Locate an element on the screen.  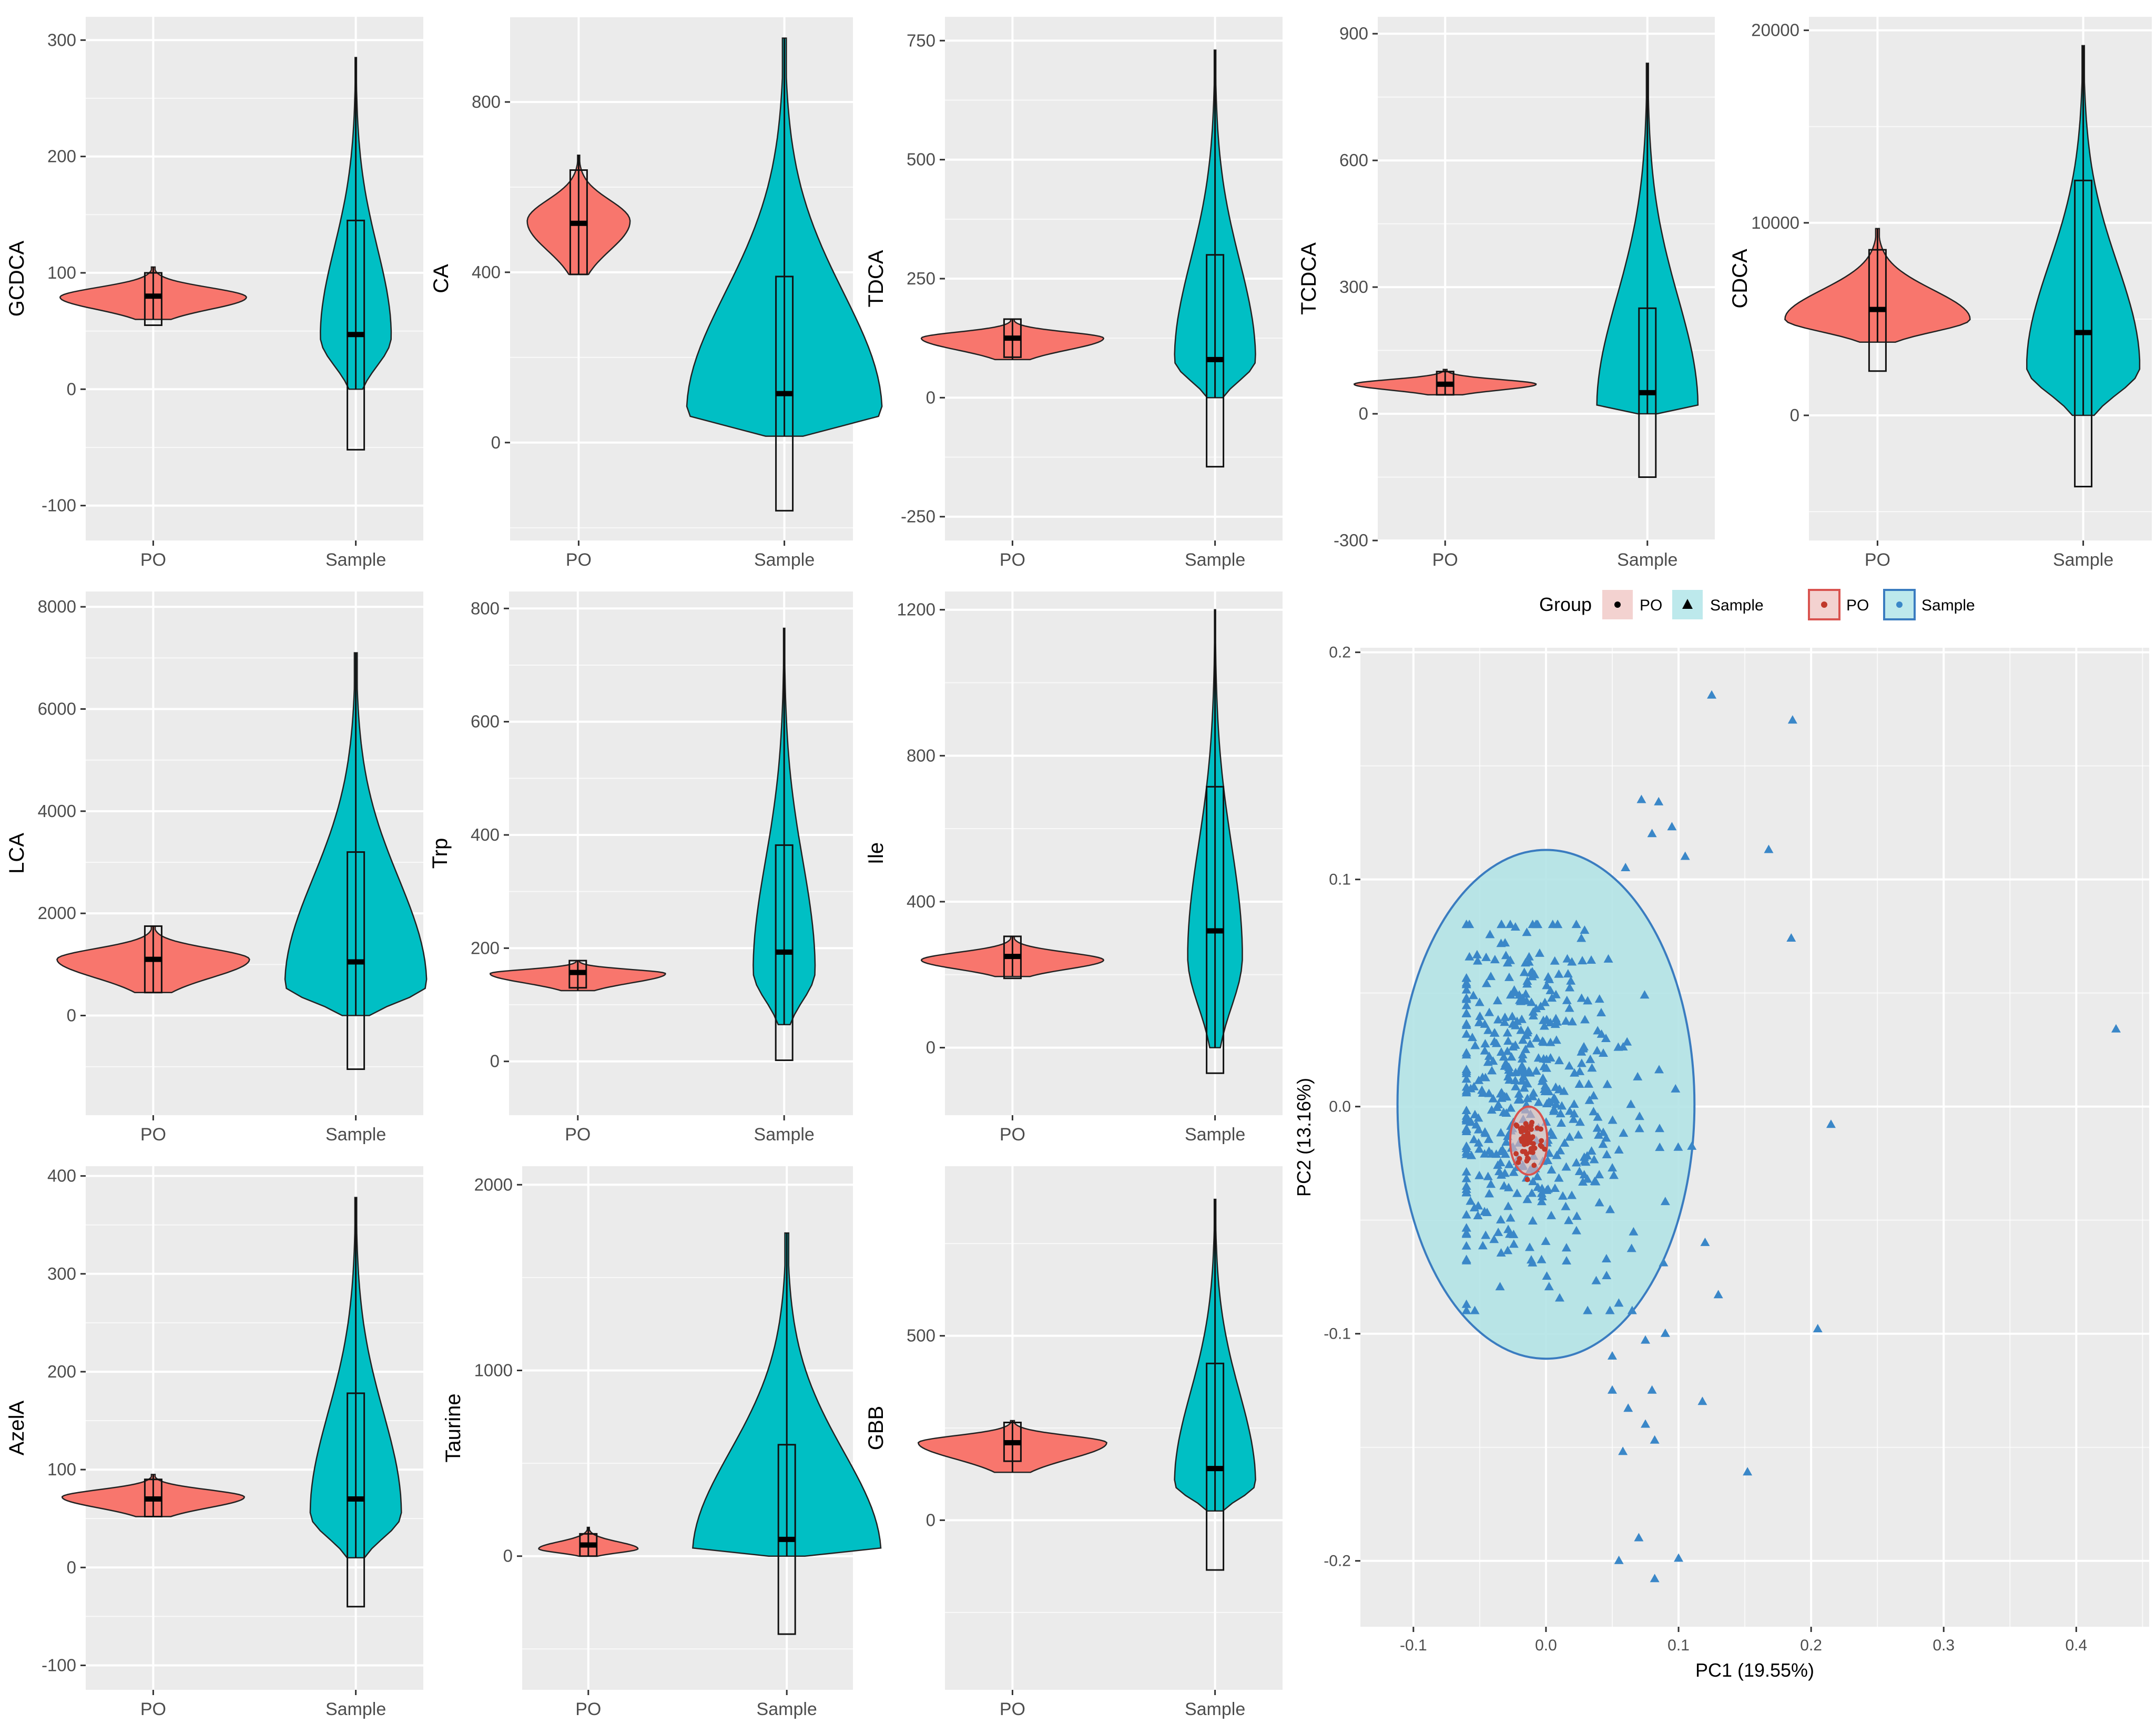
x-axis-title: PC1 (19.55%) is located at coordinates (1754, 1670).